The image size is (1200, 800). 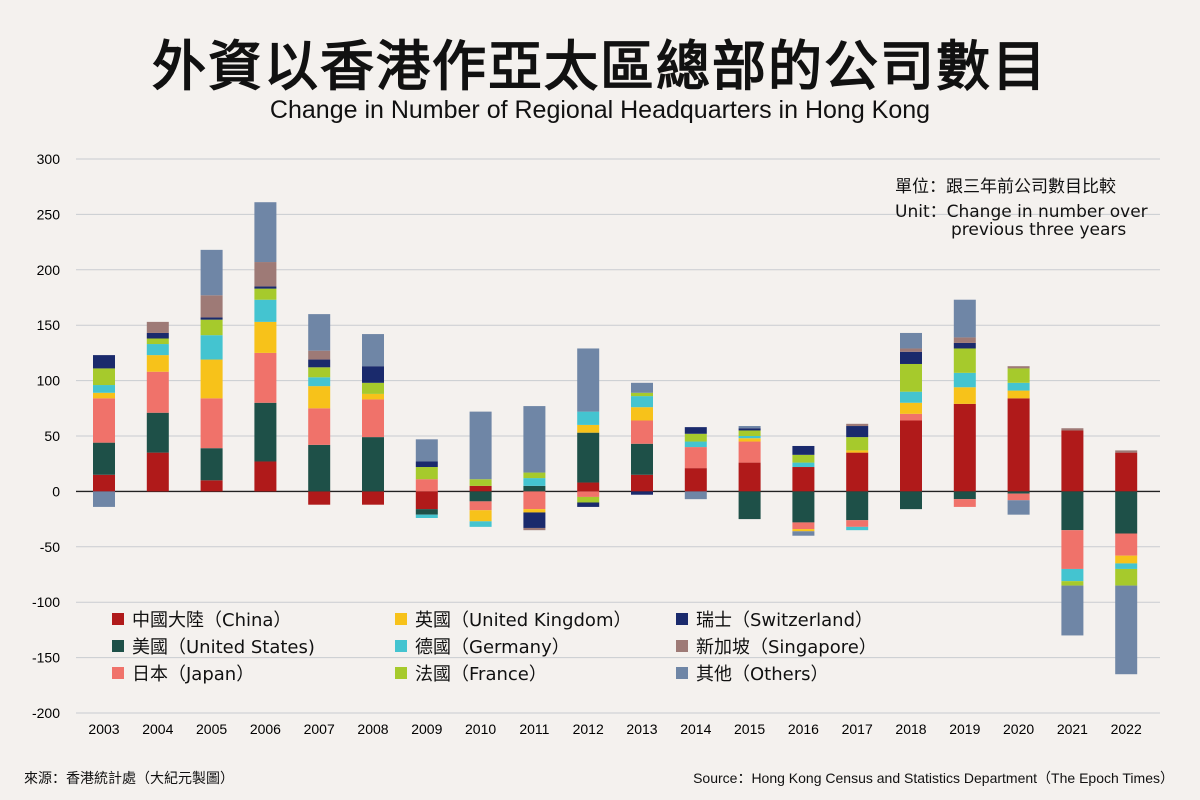 What do you see at coordinates (183, 673) in the screenshot?
I see `legend-item-japan: 日本（Japan）` at bounding box center [183, 673].